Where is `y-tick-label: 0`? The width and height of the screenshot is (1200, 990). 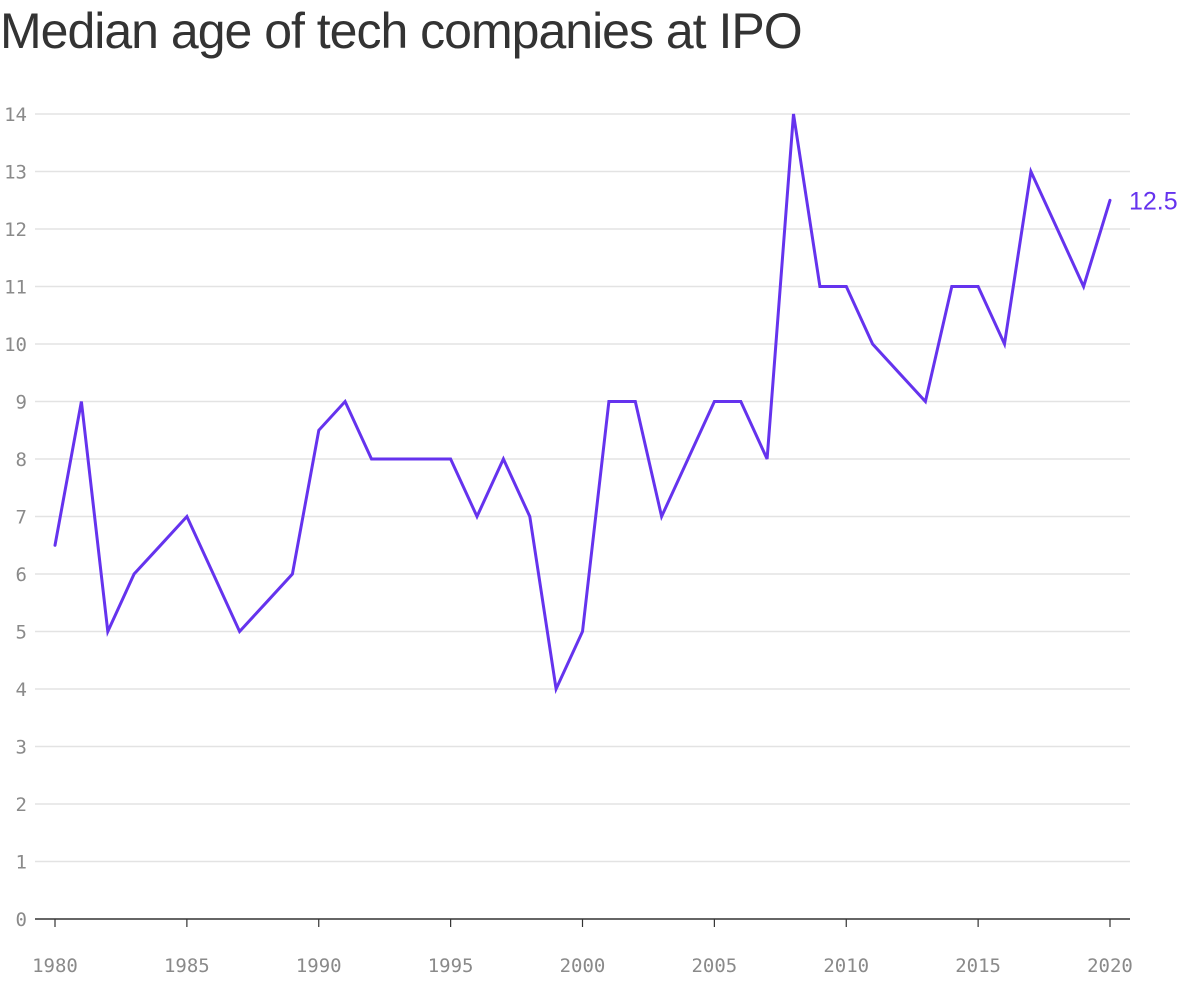
y-tick-label: 0 is located at coordinates (21, 920).